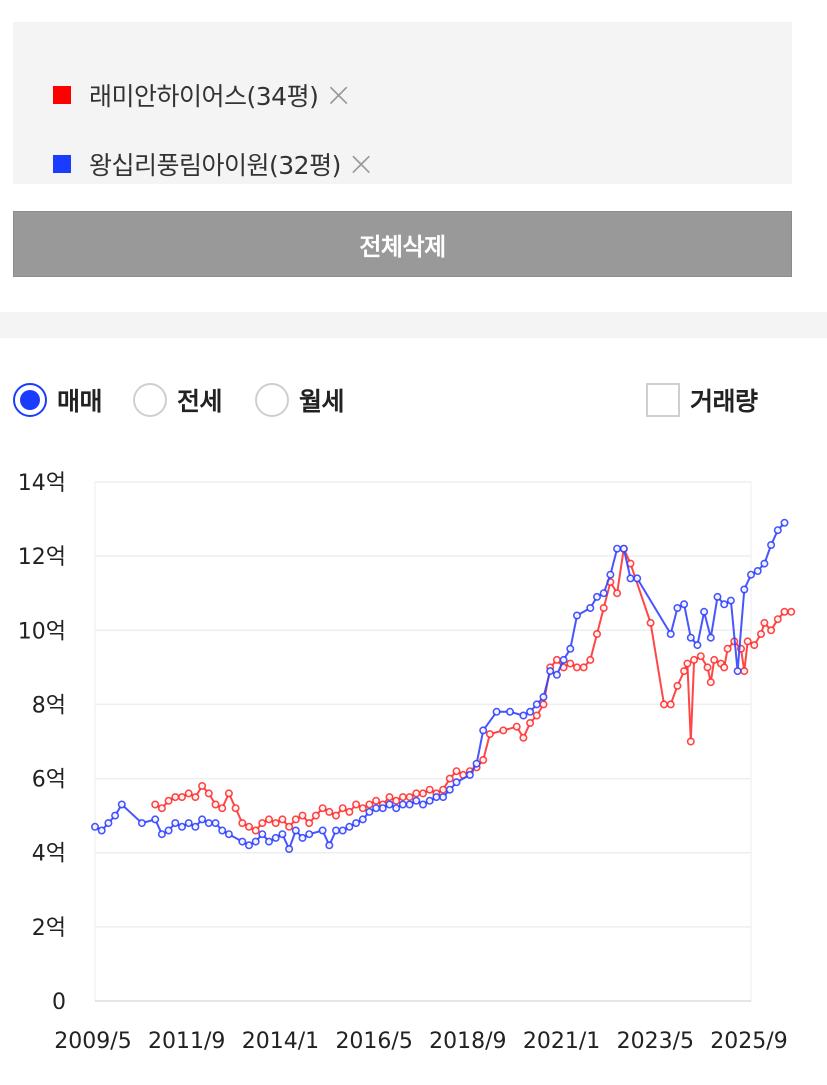  Describe the element at coordinates (402, 244) in the screenshot. I see `clear-all-button: 전체삭제` at that location.